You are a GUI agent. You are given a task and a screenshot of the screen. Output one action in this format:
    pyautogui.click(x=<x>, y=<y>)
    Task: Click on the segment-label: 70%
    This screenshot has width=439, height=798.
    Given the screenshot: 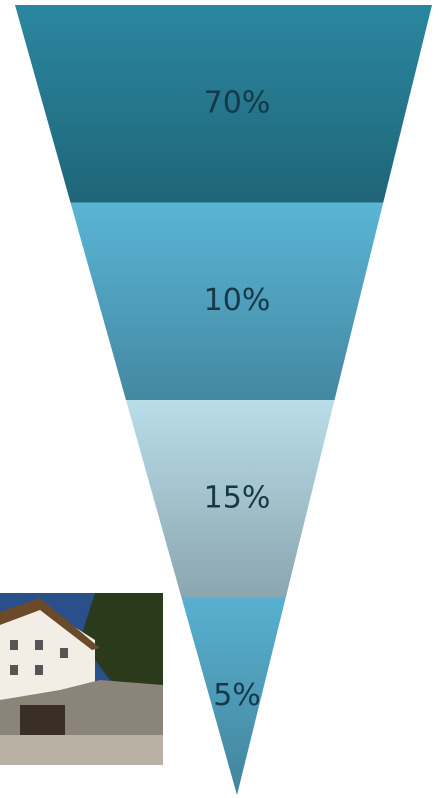 What is the action you would take?
    pyautogui.click(x=237, y=102)
    